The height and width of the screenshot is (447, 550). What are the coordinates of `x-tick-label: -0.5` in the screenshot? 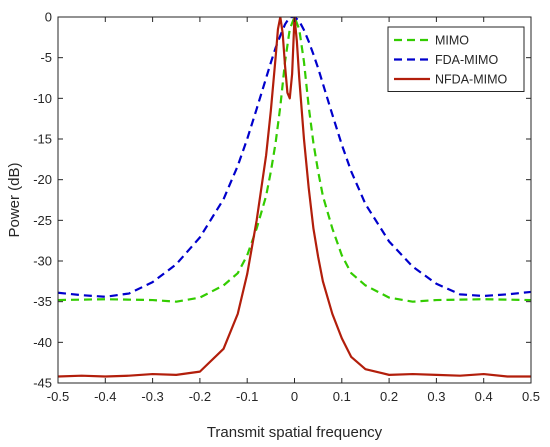 It's located at (58, 396).